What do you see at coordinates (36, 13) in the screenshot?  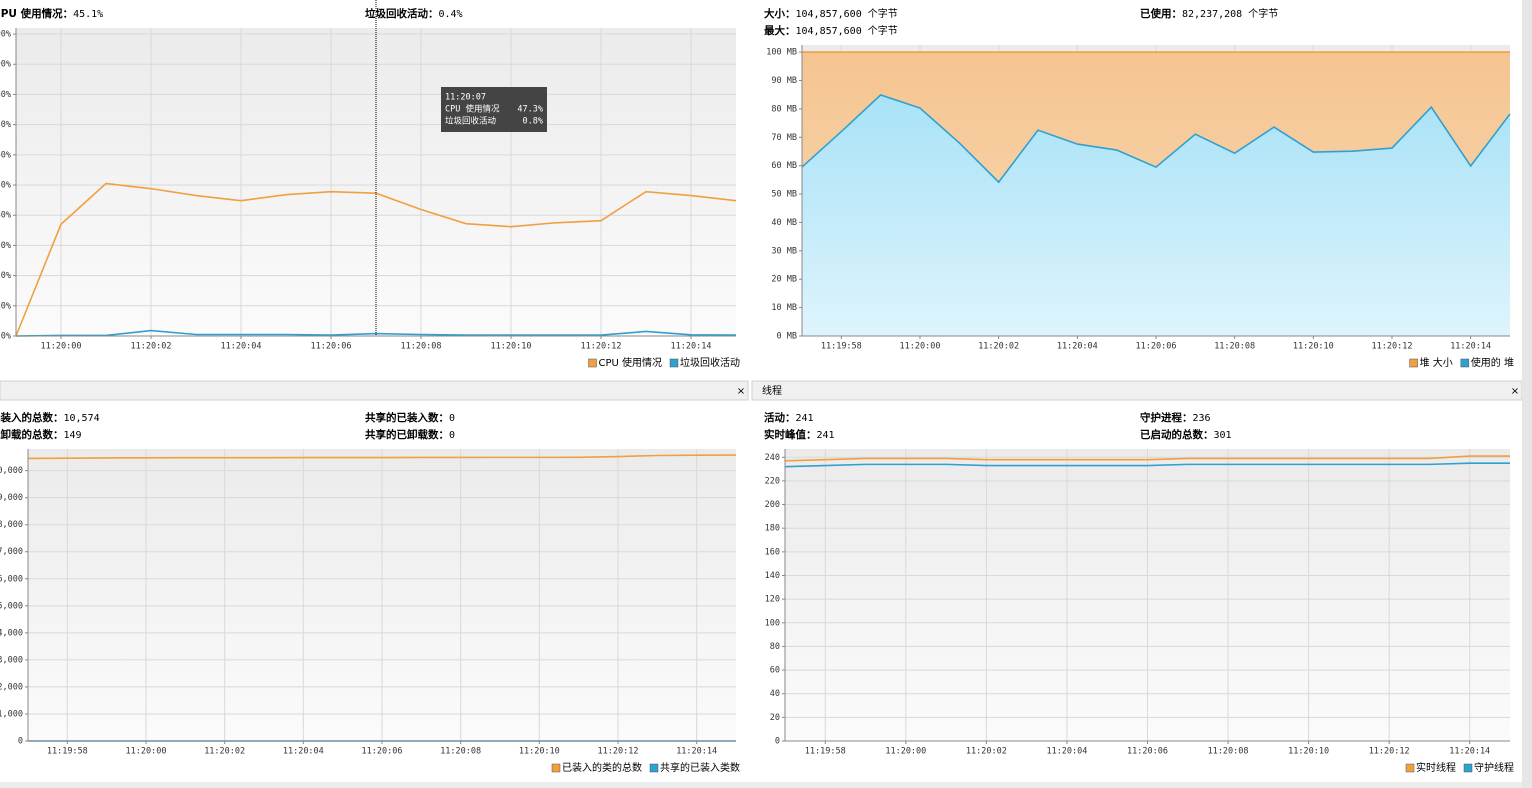 I see `stat-label: CPU 使用情况：` at bounding box center [36, 13].